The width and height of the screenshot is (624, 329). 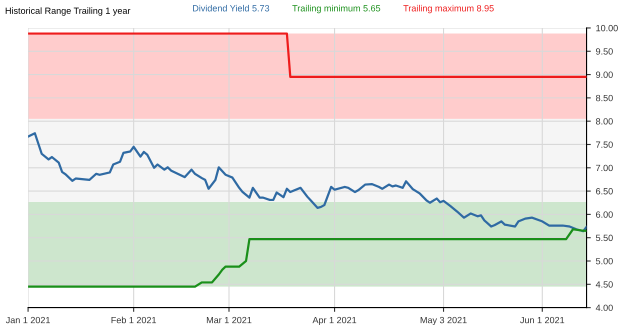 I want to click on text: Dividend Yield 5.73, so click(x=231, y=8).